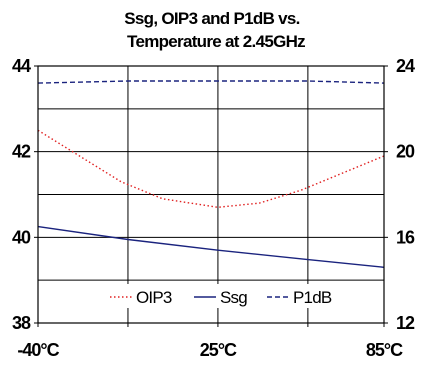 The image size is (444, 378). I want to click on chart-title-line-2: Temperature at 2.45GHz, so click(216, 41).